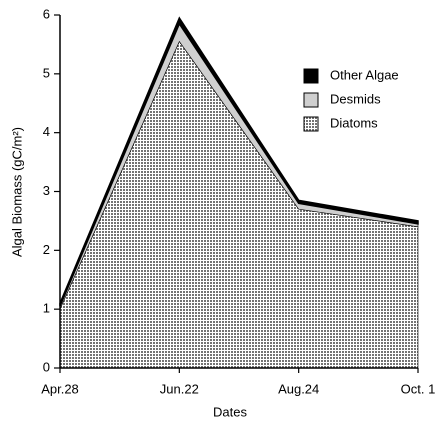  I want to click on y-axis-label: Algal Biomass (gC/m²), so click(16, 192).